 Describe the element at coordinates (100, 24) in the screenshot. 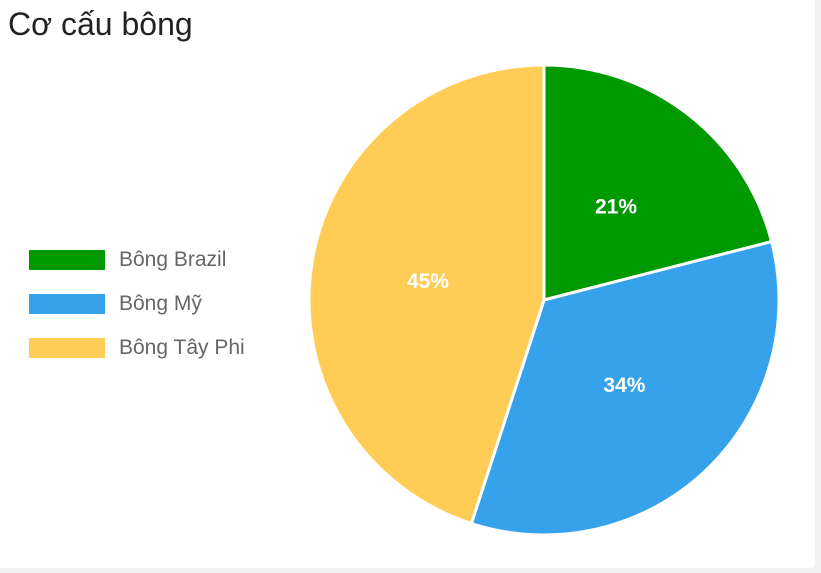

I see `chart-title: Cơ cấu bông` at that location.